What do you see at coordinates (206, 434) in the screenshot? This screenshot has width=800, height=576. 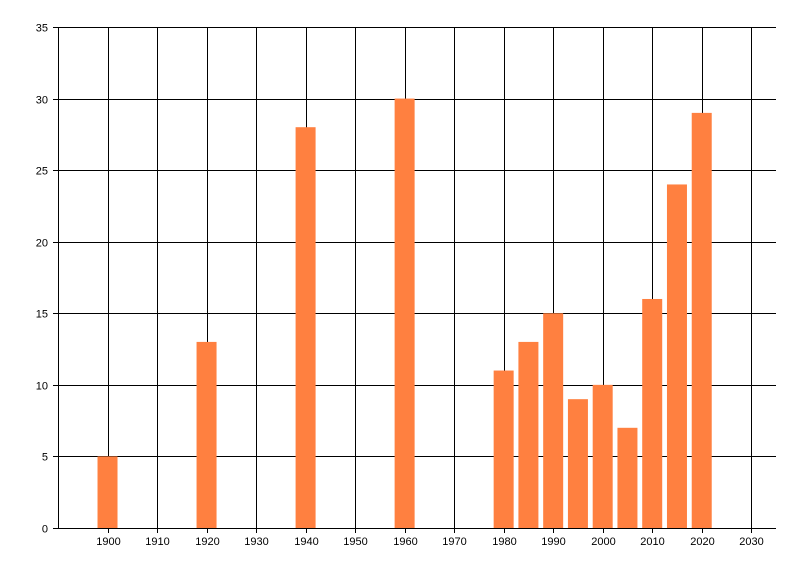 I see `bar-1920` at bounding box center [206, 434].